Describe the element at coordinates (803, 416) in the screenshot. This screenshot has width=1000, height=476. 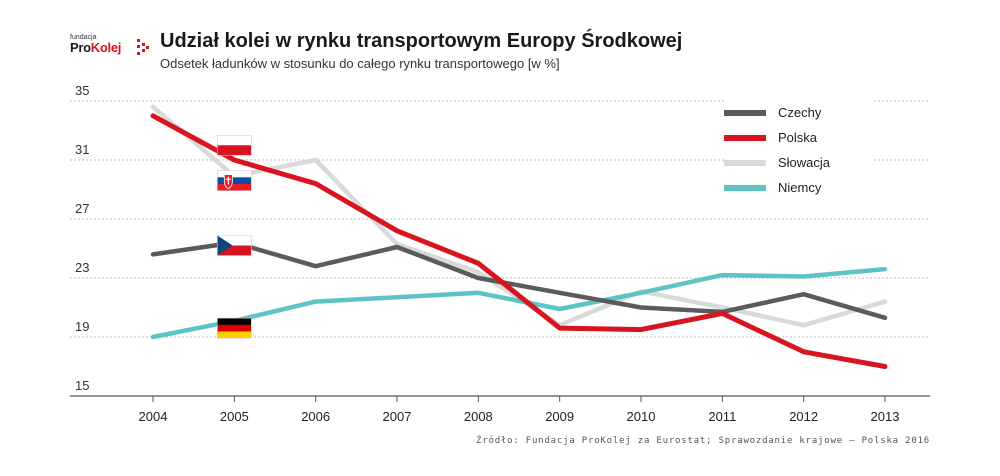
I see `x-tick-label: 2012` at that location.